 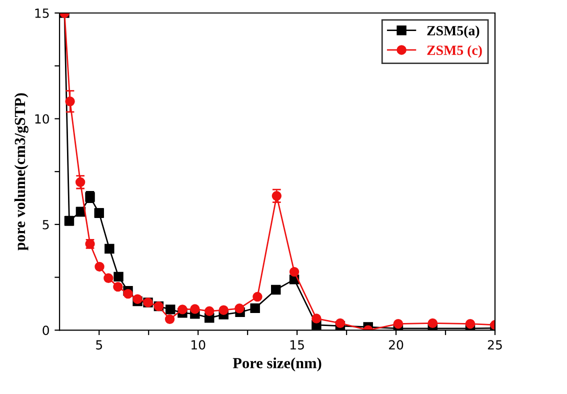 I want to click on x-tick-label: 15, so click(x=297, y=345).